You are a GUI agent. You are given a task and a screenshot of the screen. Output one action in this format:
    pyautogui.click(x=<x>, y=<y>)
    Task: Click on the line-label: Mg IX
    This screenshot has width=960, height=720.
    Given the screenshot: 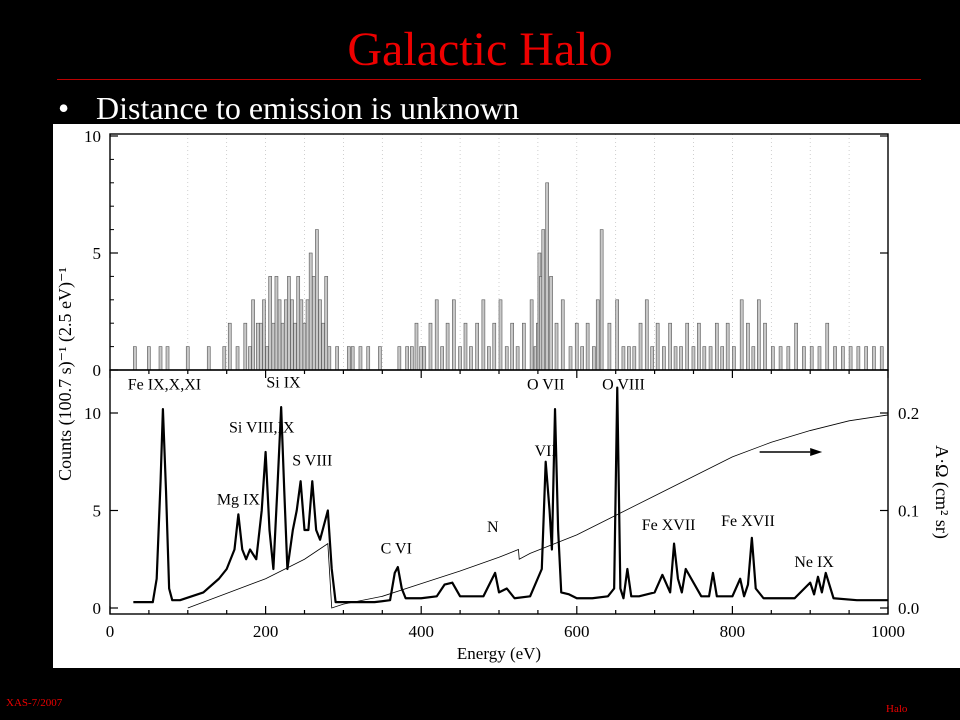 What is the action you would take?
    pyautogui.click(x=239, y=500)
    